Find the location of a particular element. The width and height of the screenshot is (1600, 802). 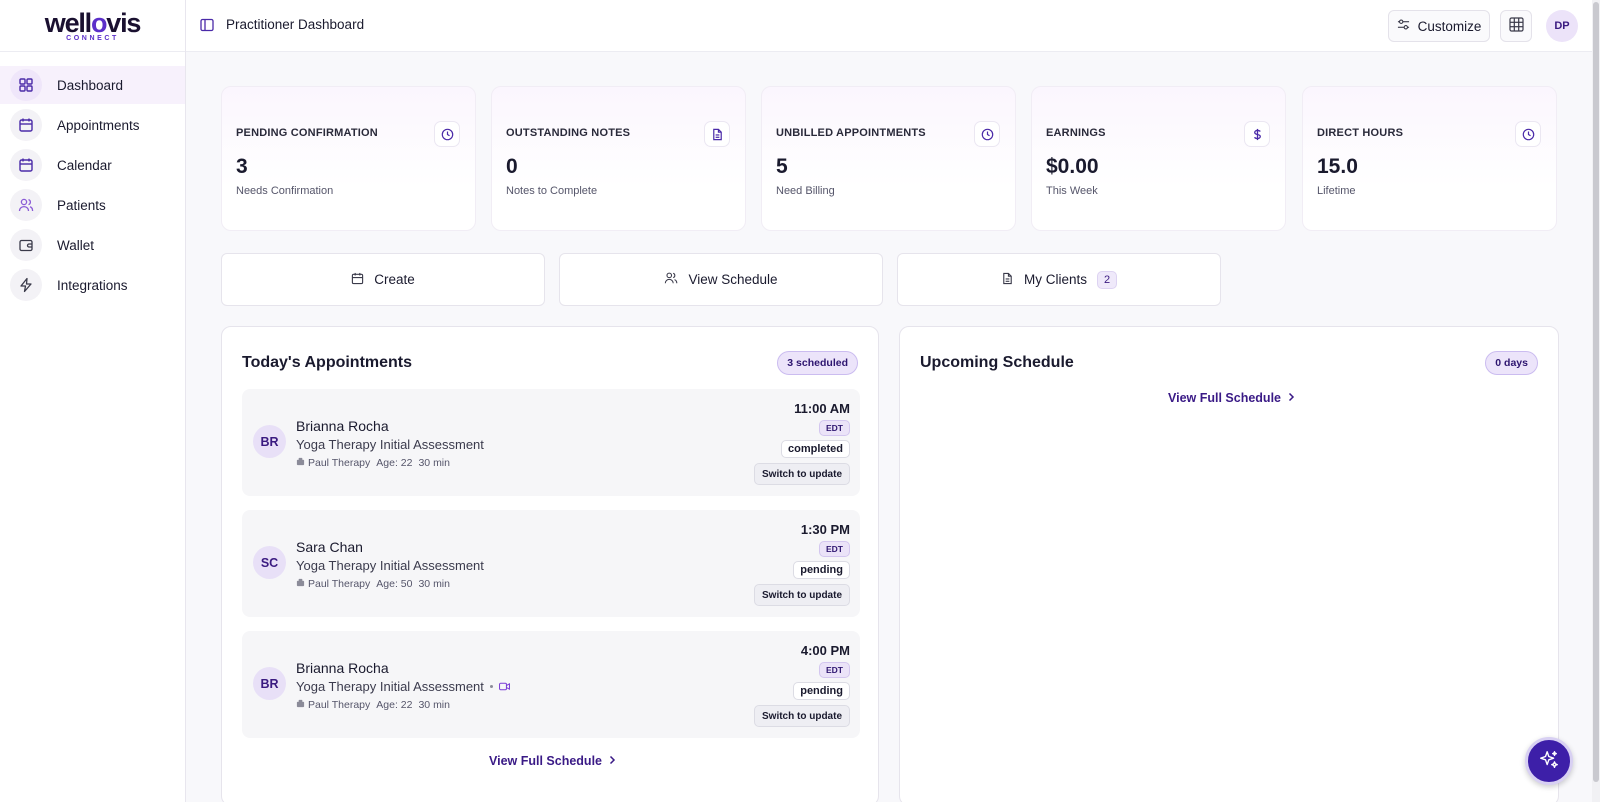

scrollbar-thumb is located at coordinates (1596, 392).